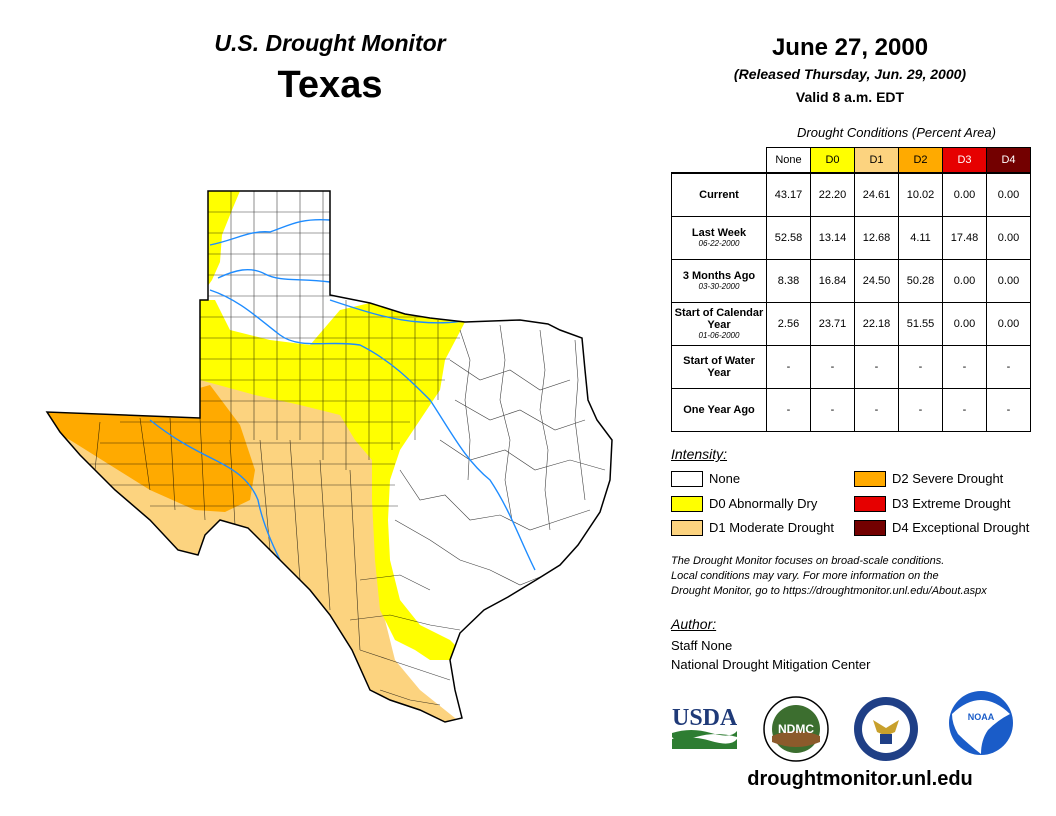  I want to click on d0-zone-south, so click(335, 480).